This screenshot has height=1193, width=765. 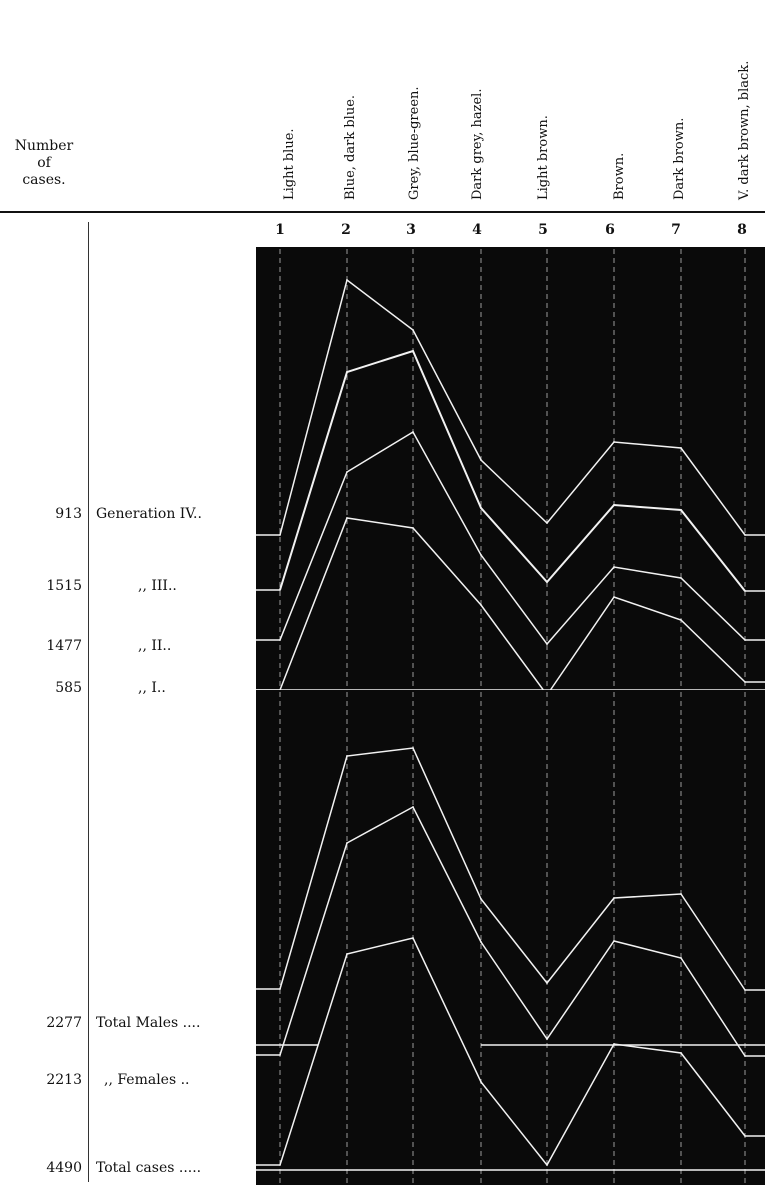 What do you see at coordinates (64, 646) in the screenshot?
I see `row-count-gen-ii: 1477` at bounding box center [64, 646].